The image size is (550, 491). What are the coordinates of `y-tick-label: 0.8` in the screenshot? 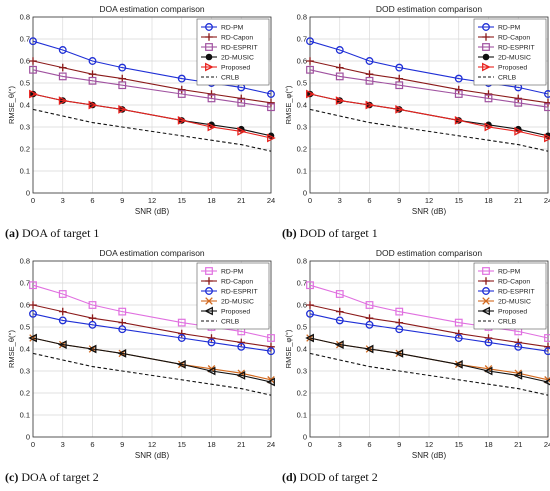 It's located at (25, 261).